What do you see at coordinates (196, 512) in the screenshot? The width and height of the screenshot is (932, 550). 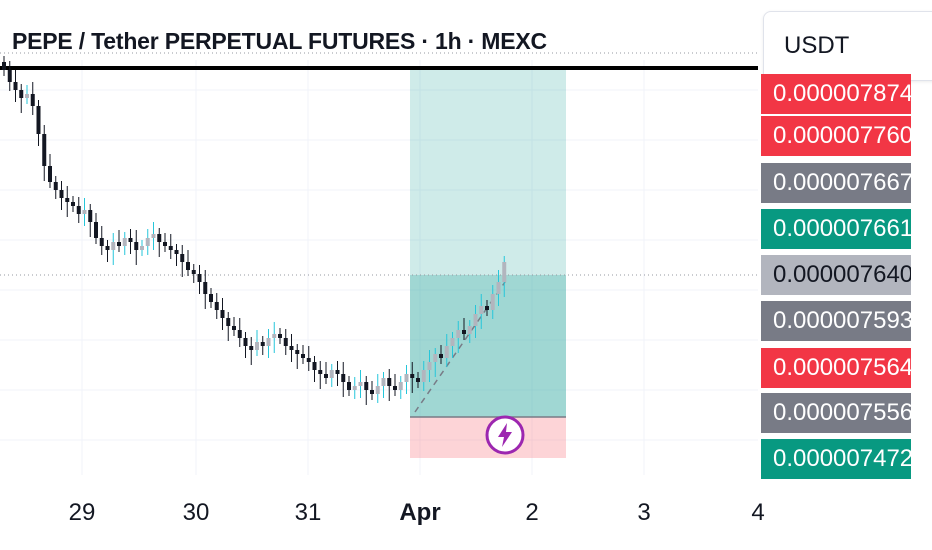 I see `time-axis-label: 30` at bounding box center [196, 512].